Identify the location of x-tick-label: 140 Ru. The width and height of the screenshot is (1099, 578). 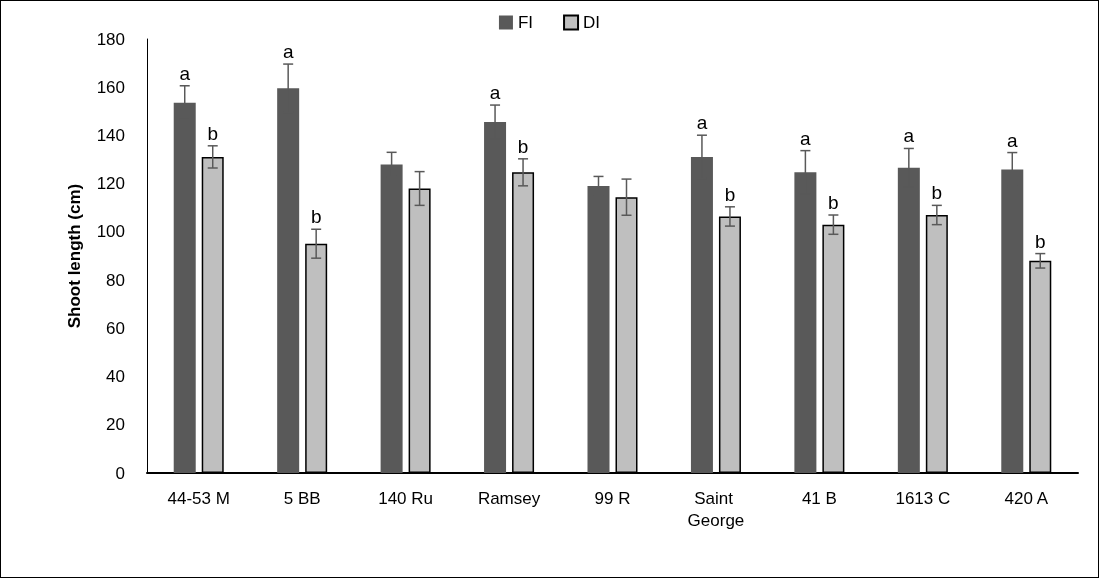
(406, 498).